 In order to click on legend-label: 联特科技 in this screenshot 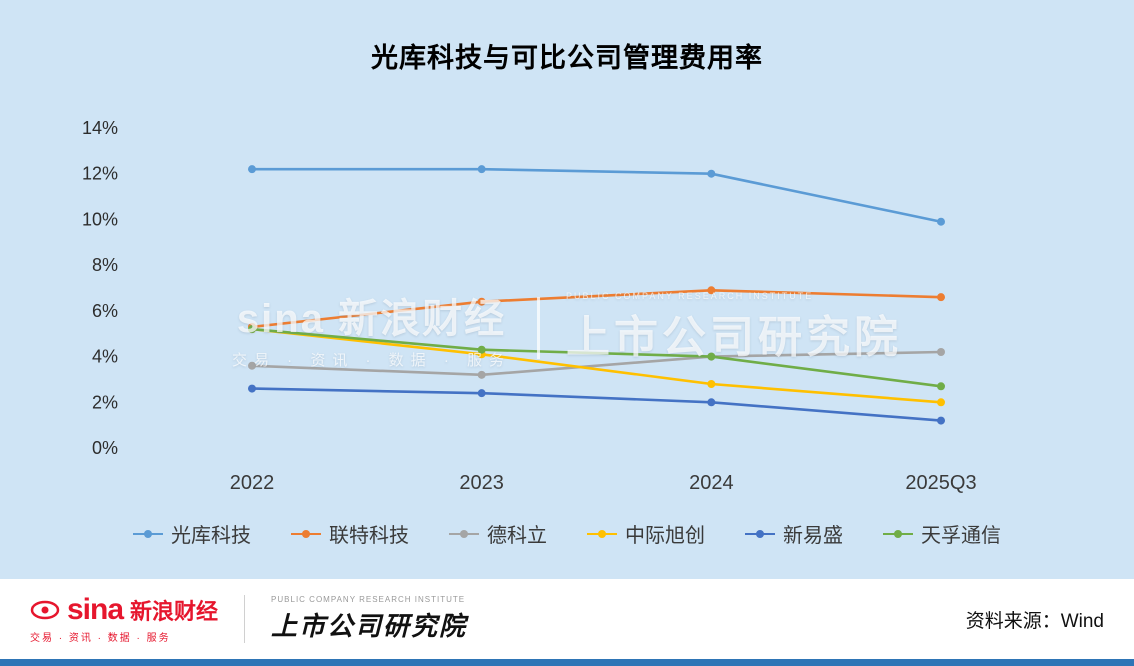, I will do `click(369, 536)`.